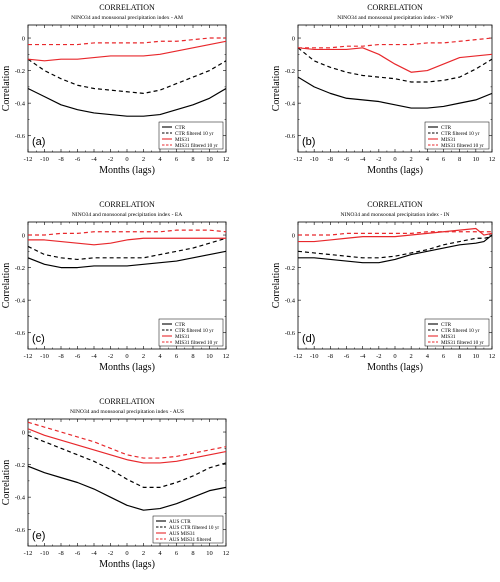  What do you see at coordinates (182, 534) in the screenshot?
I see `legend-entry: AUS MIS31` at bounding box center [182, 534].